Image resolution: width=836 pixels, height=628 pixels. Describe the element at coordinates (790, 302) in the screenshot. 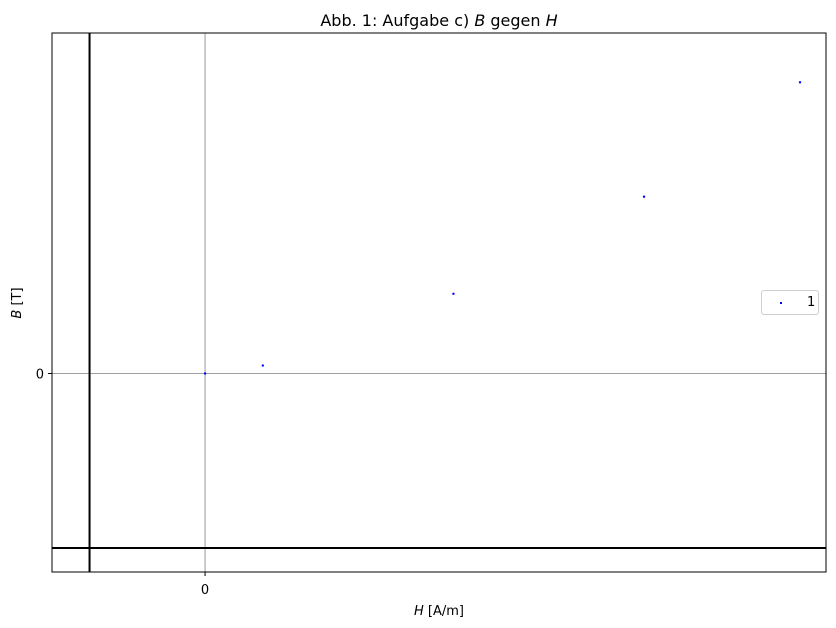

I see `legend: 1` at that location.